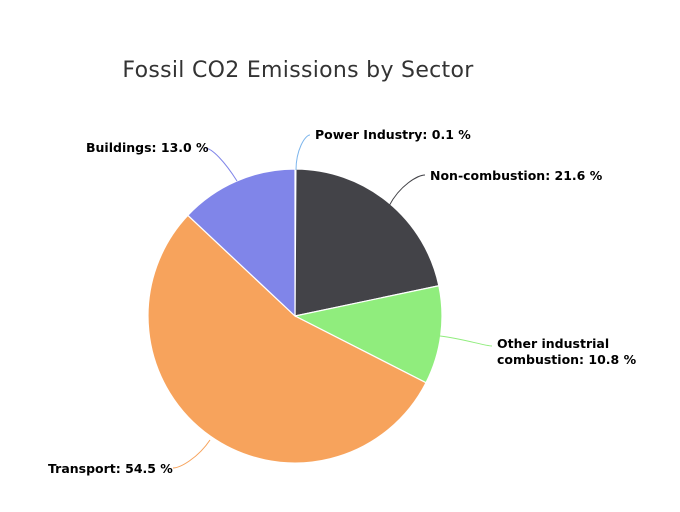  Describe the element at coordinates (567, 351) in the screenshot. I see `data-label: Other industrial combustion: 10.8 %` at that location.